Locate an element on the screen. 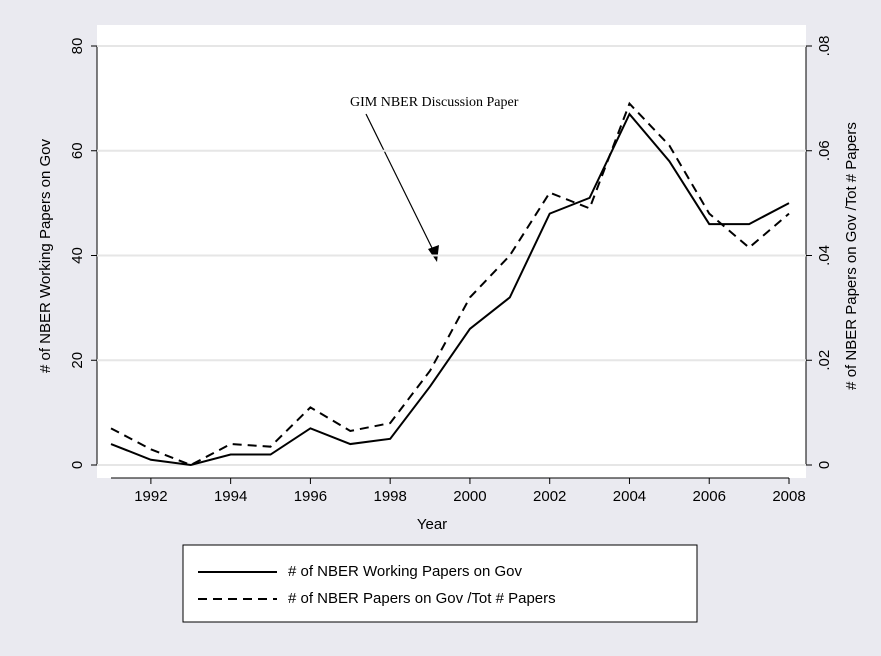 Image resolution: width=881 pixels, height=656 pixels. y2-axis-title: # of NBER Papers on Gov /Tot # Papers is located at coordinates (851, 256).